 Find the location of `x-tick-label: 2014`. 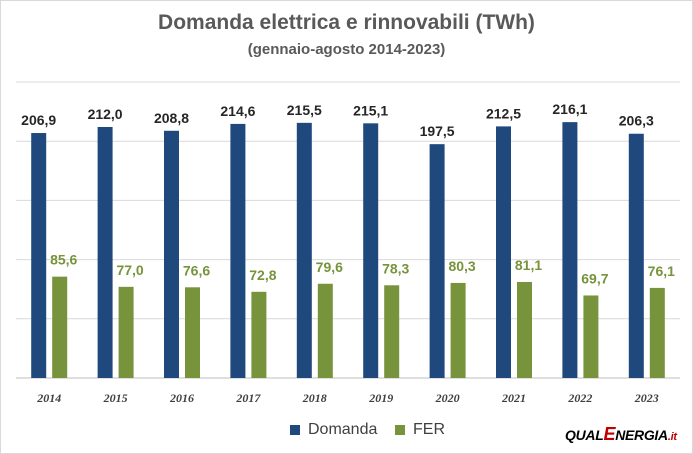

x-tick-label: 2014 is located at coordinates (48, 398).